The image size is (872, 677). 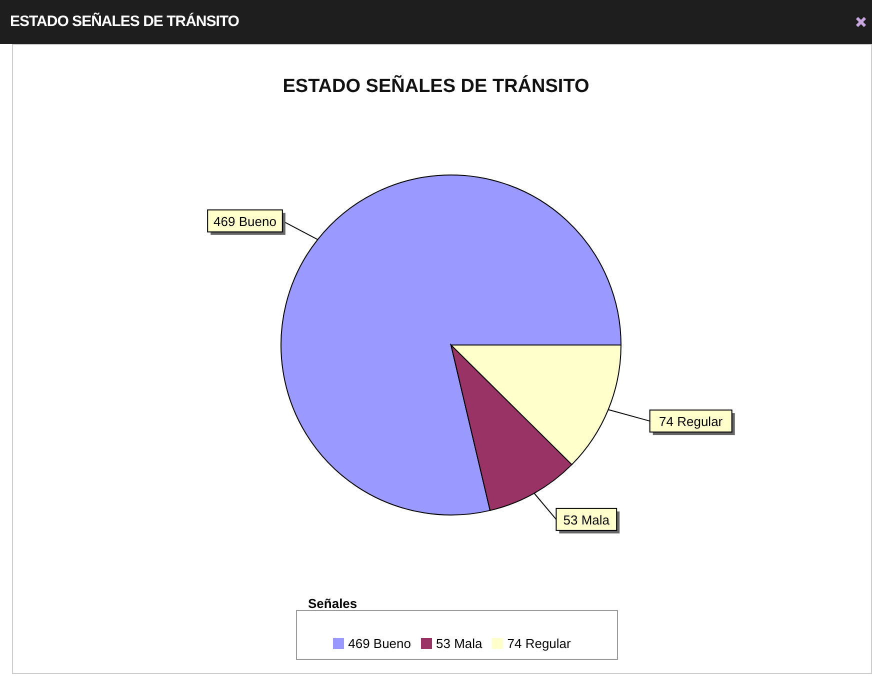 What do you see at coordinates (691, 422) in the screenshot?
I see `slice-label: 74 Regular` at bounding box center [691, 422].